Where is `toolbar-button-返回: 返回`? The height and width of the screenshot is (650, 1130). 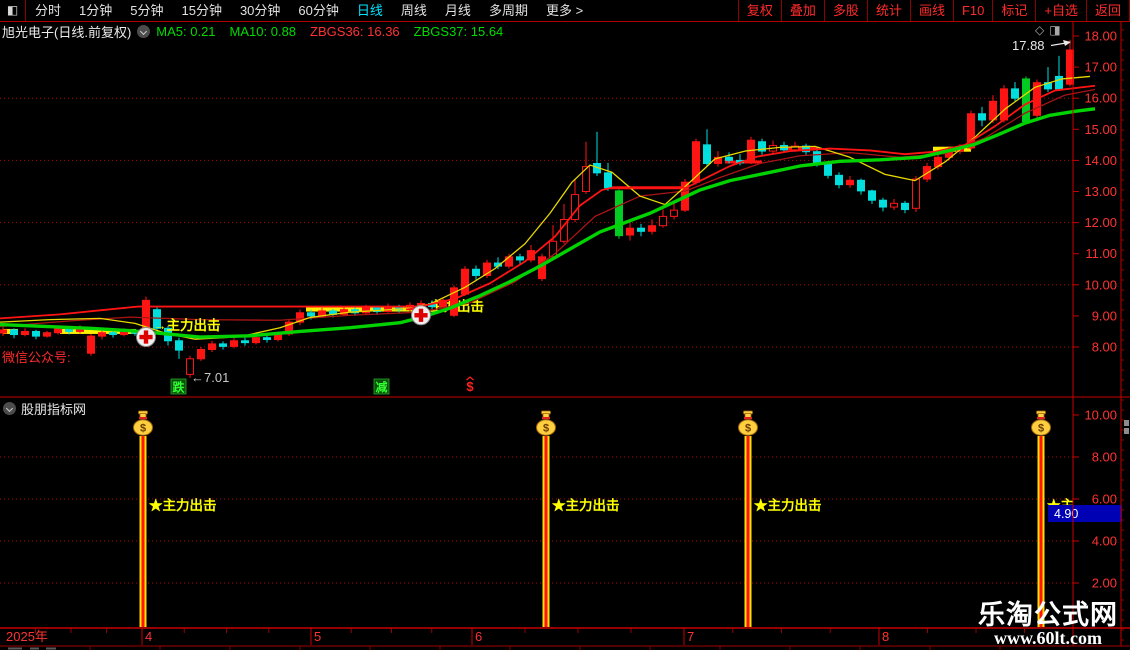
toolbar-button-返回: 返回 is located at coordinates (1107, 10).